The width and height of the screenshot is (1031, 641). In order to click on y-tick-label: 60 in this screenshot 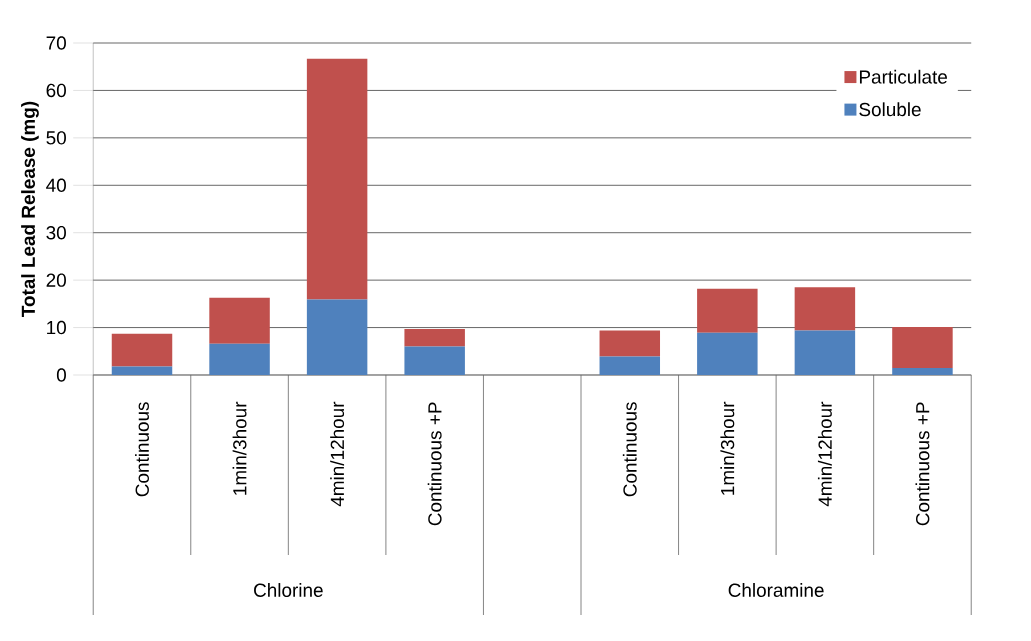, I will do `click(56, 90)`.